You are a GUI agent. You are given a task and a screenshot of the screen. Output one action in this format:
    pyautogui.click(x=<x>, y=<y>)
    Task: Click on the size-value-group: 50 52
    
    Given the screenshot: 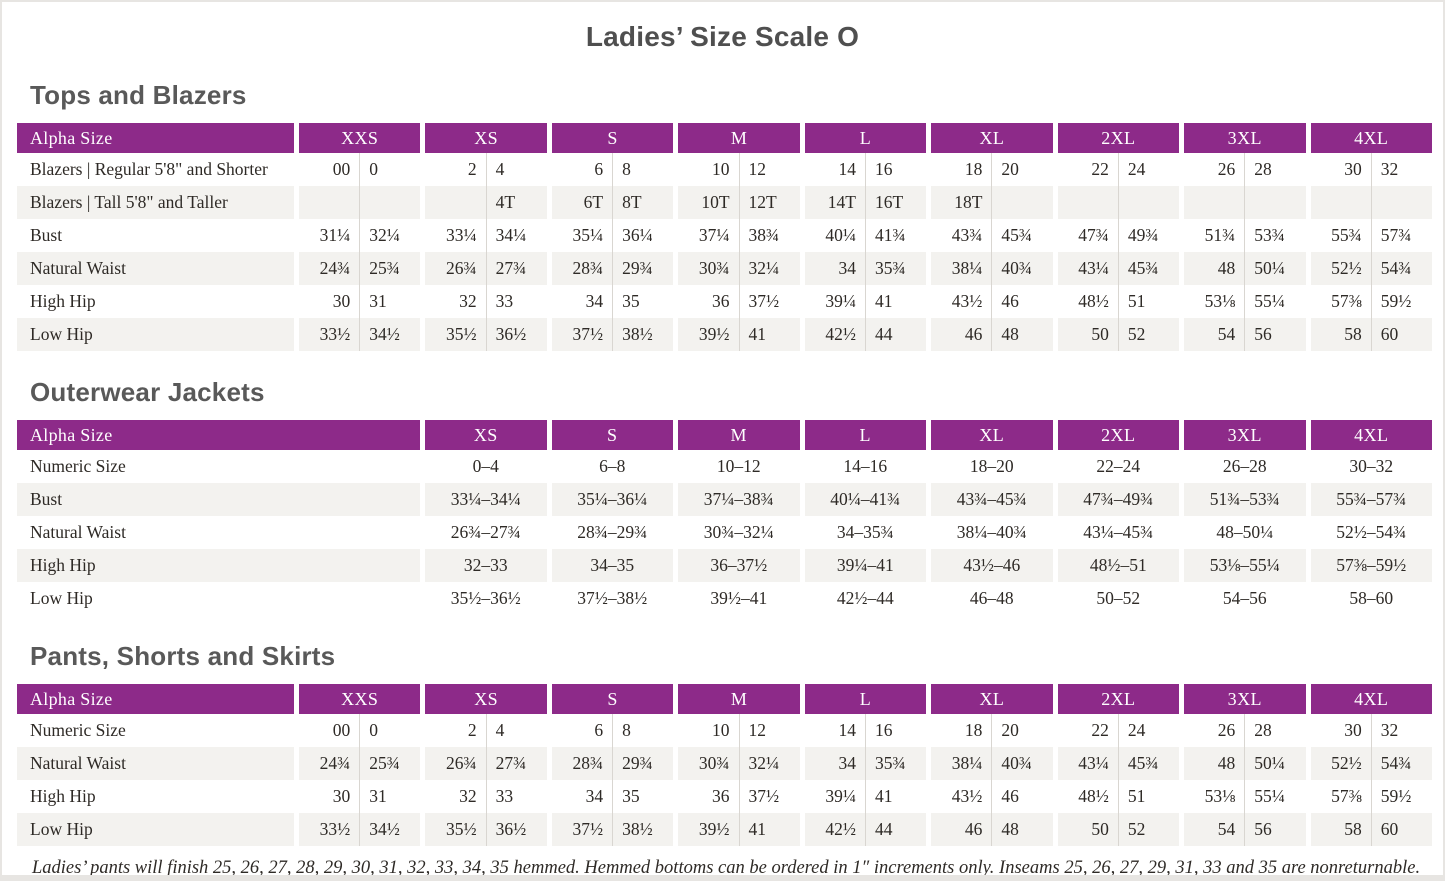 What is the action you would take?
    pyautogui.click(x=1116, y=334)
    